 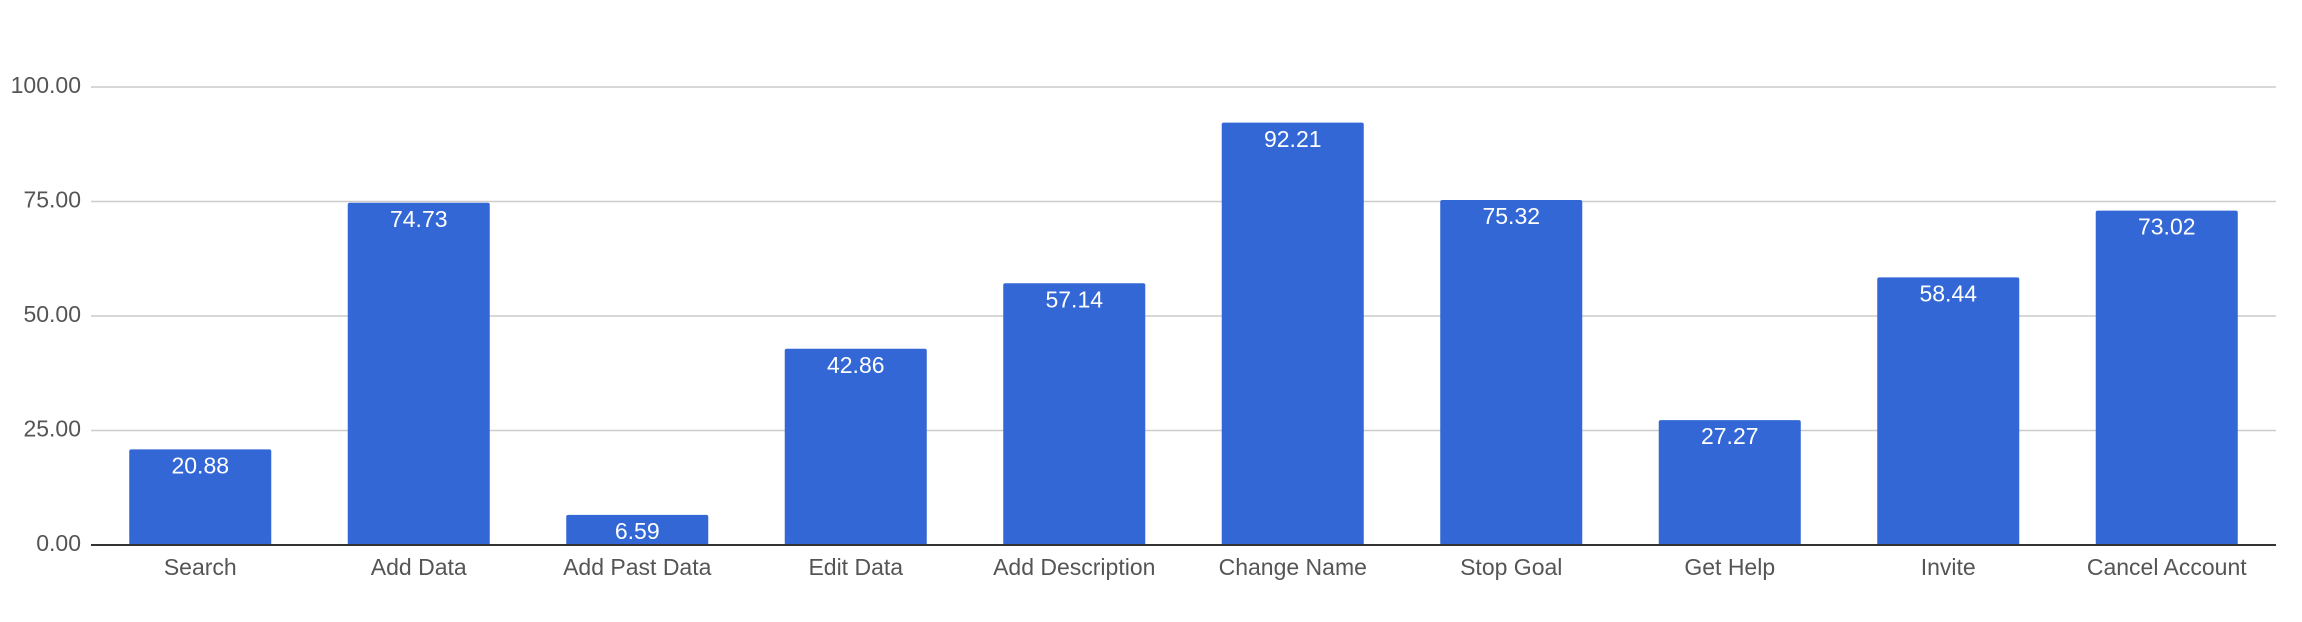 I want to click on x-tick-label: Invite, so click(x=1948, y=567).